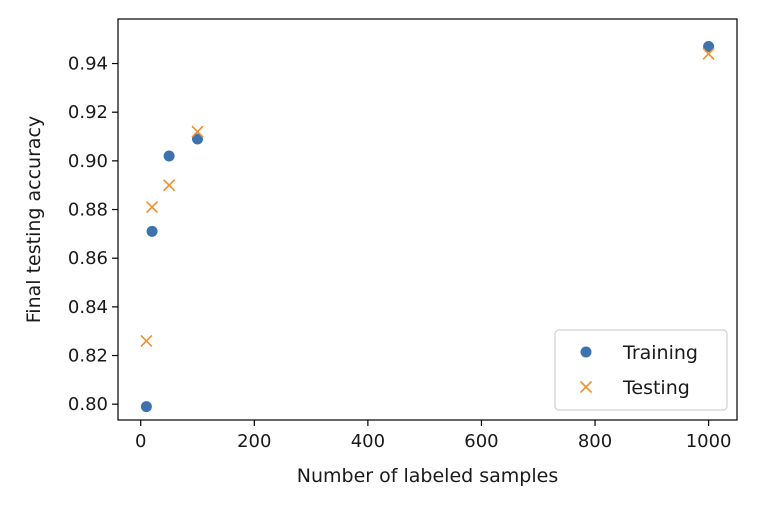 This screenshot has width=776, height=508. Describe the element at coordinates (586, 352) in the screenshot. I see `legend-marker-training` at that location.